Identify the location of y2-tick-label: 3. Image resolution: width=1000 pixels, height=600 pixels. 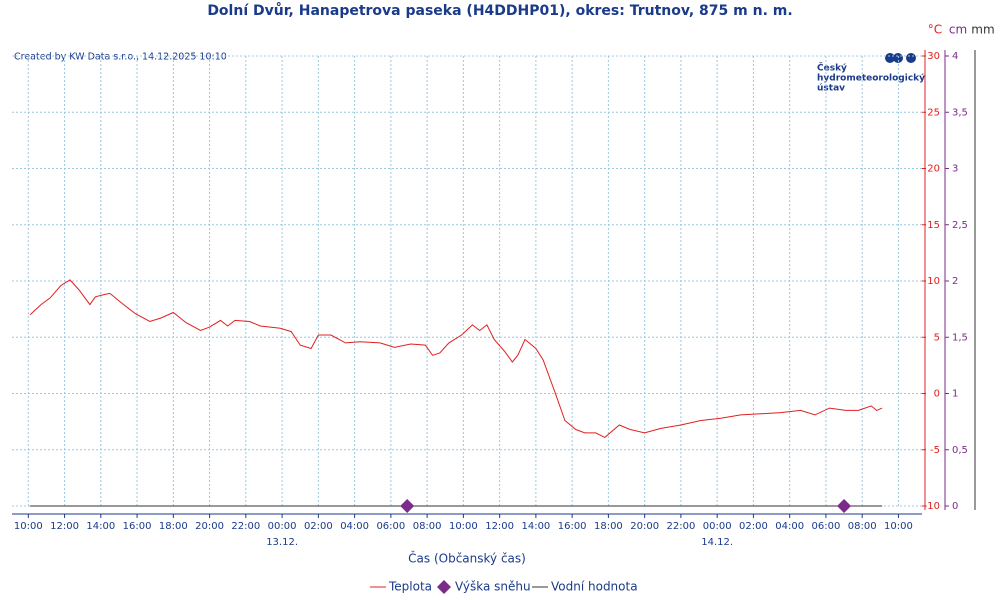
(955, 169).